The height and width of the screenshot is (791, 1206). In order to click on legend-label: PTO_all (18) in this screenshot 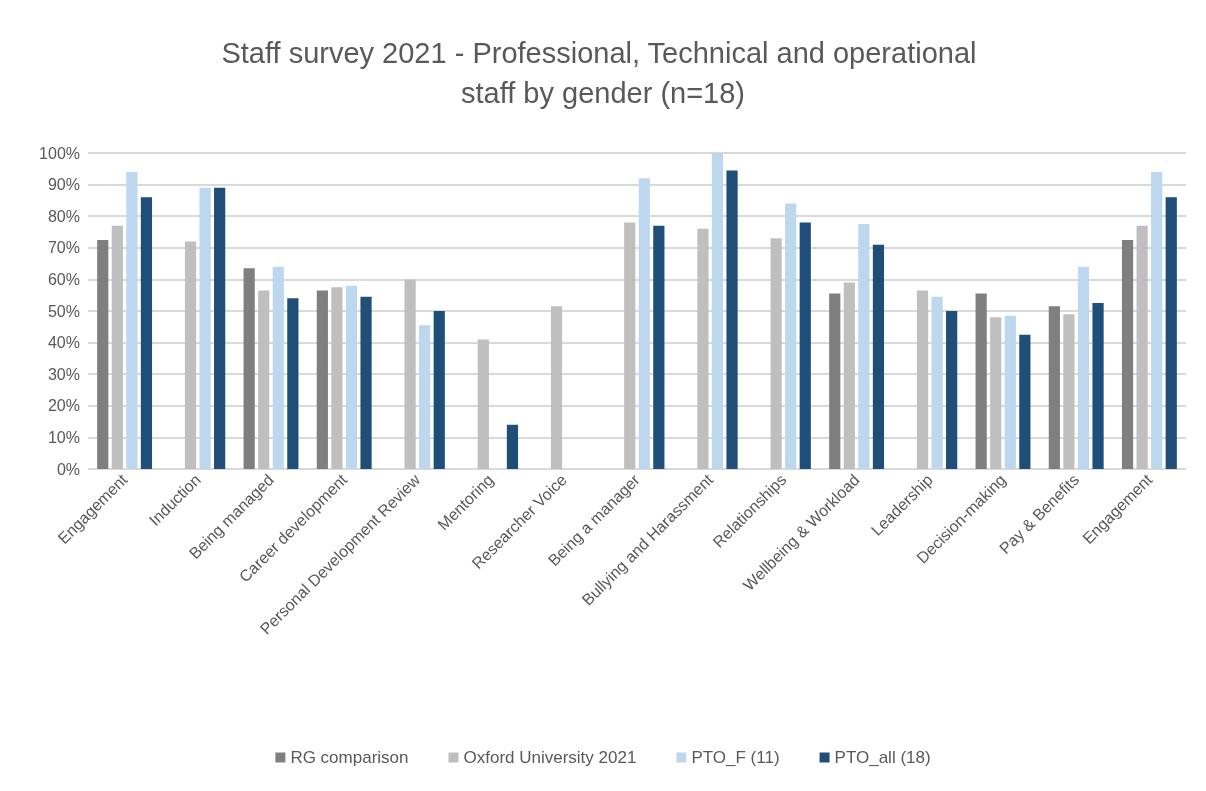, I will do `click(882, 757)`.